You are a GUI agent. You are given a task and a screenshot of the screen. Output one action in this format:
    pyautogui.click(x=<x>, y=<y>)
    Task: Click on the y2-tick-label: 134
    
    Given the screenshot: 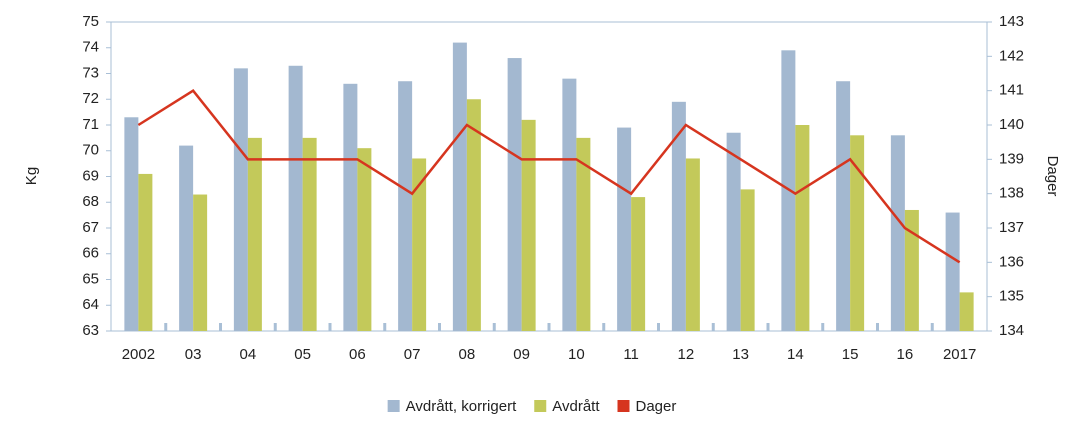 What is the action you would take?
    pyautogui.click(x=1011, y=330)
    